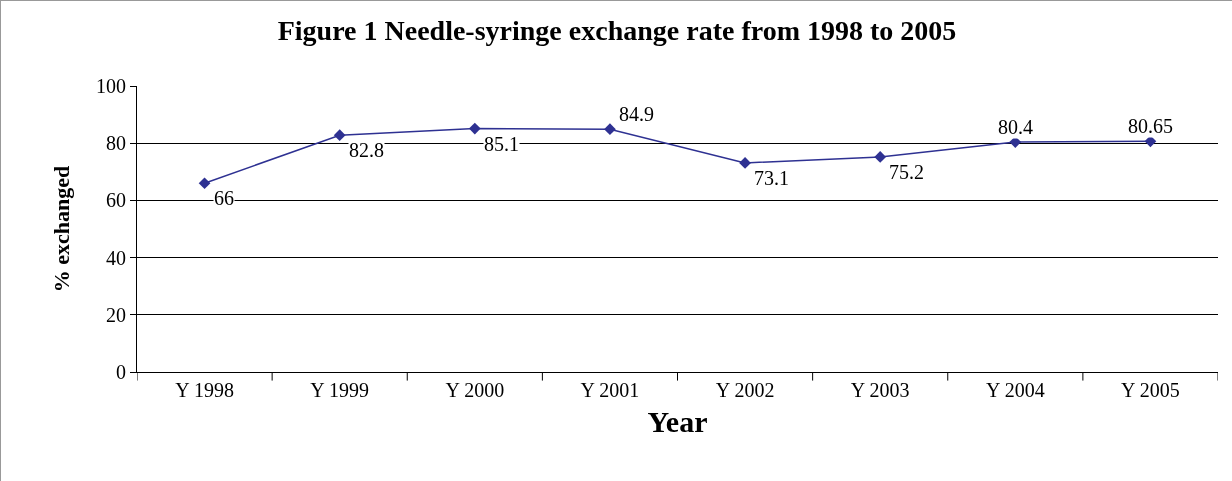 Image resolution: width=1232 pixels, height=481 pixels. Describe the element at coordinates (771, 178) in the screenshot. I see `data-label: 73.1` at that location.